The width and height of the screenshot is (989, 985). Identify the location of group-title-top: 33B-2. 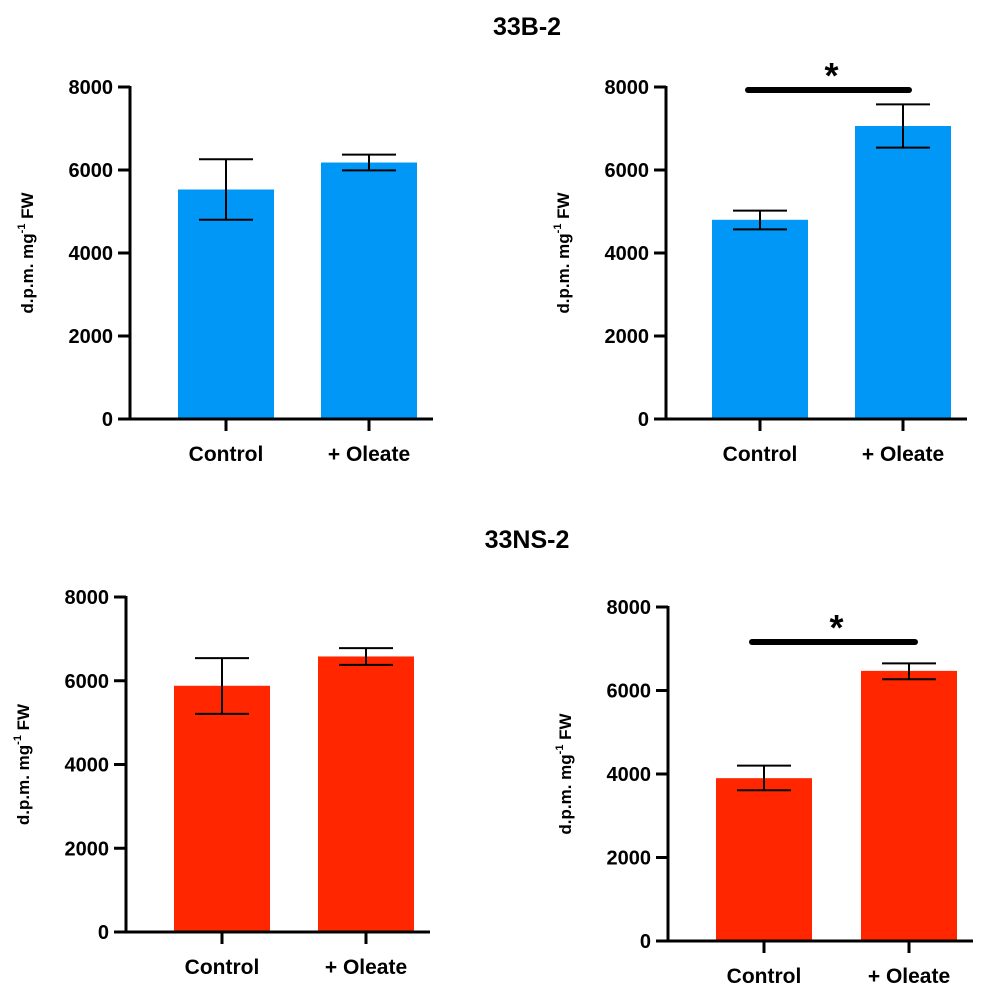
(527, 27).